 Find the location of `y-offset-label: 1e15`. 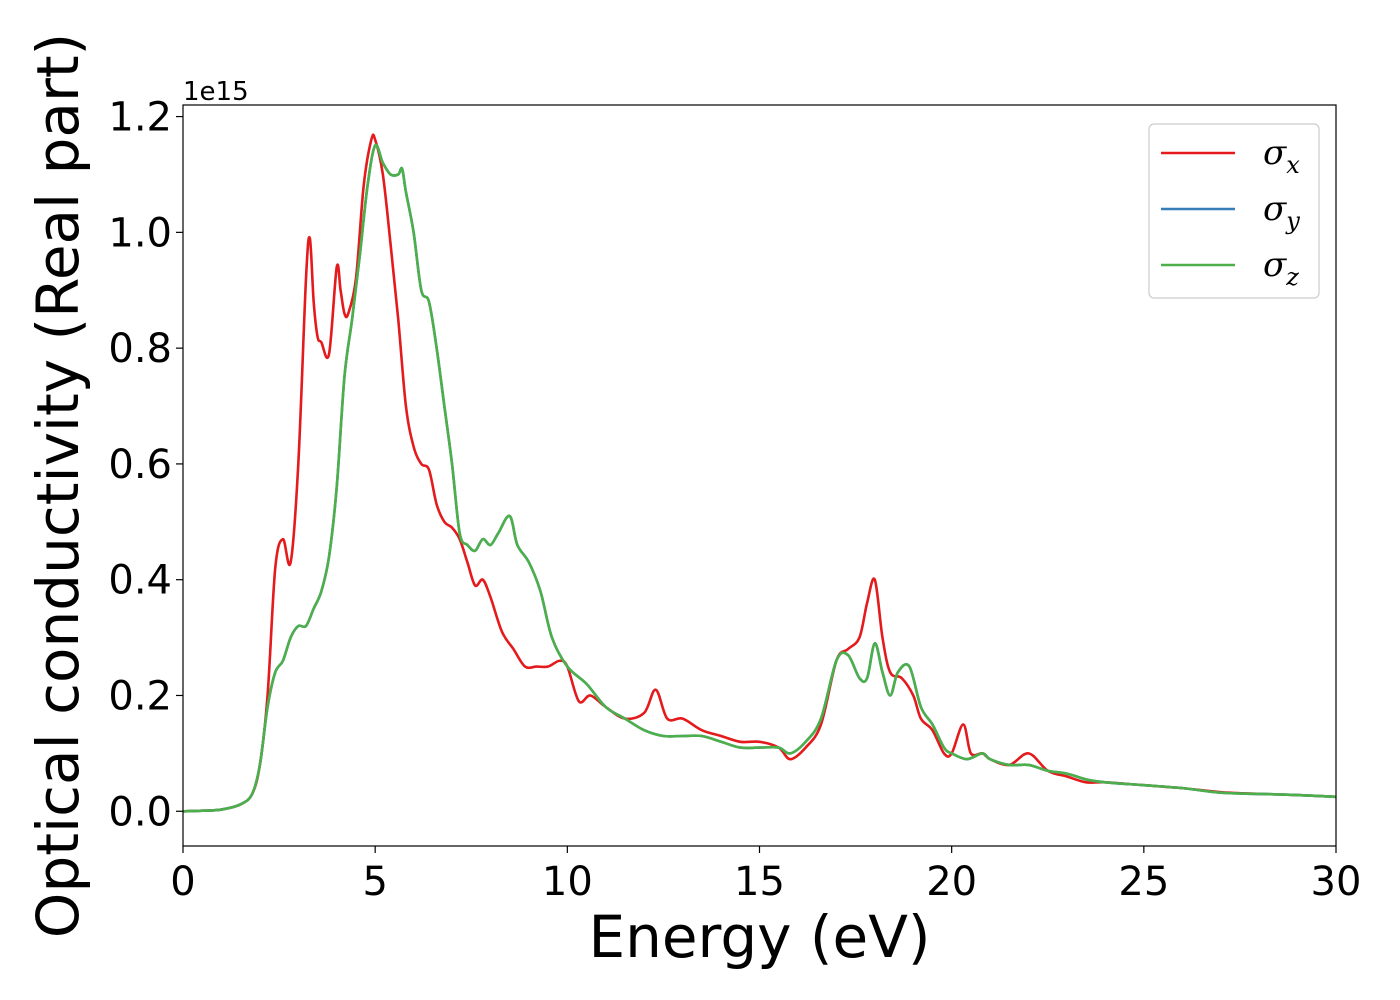

y-offset-label: 1e15 is located at coordinates (216, 92).